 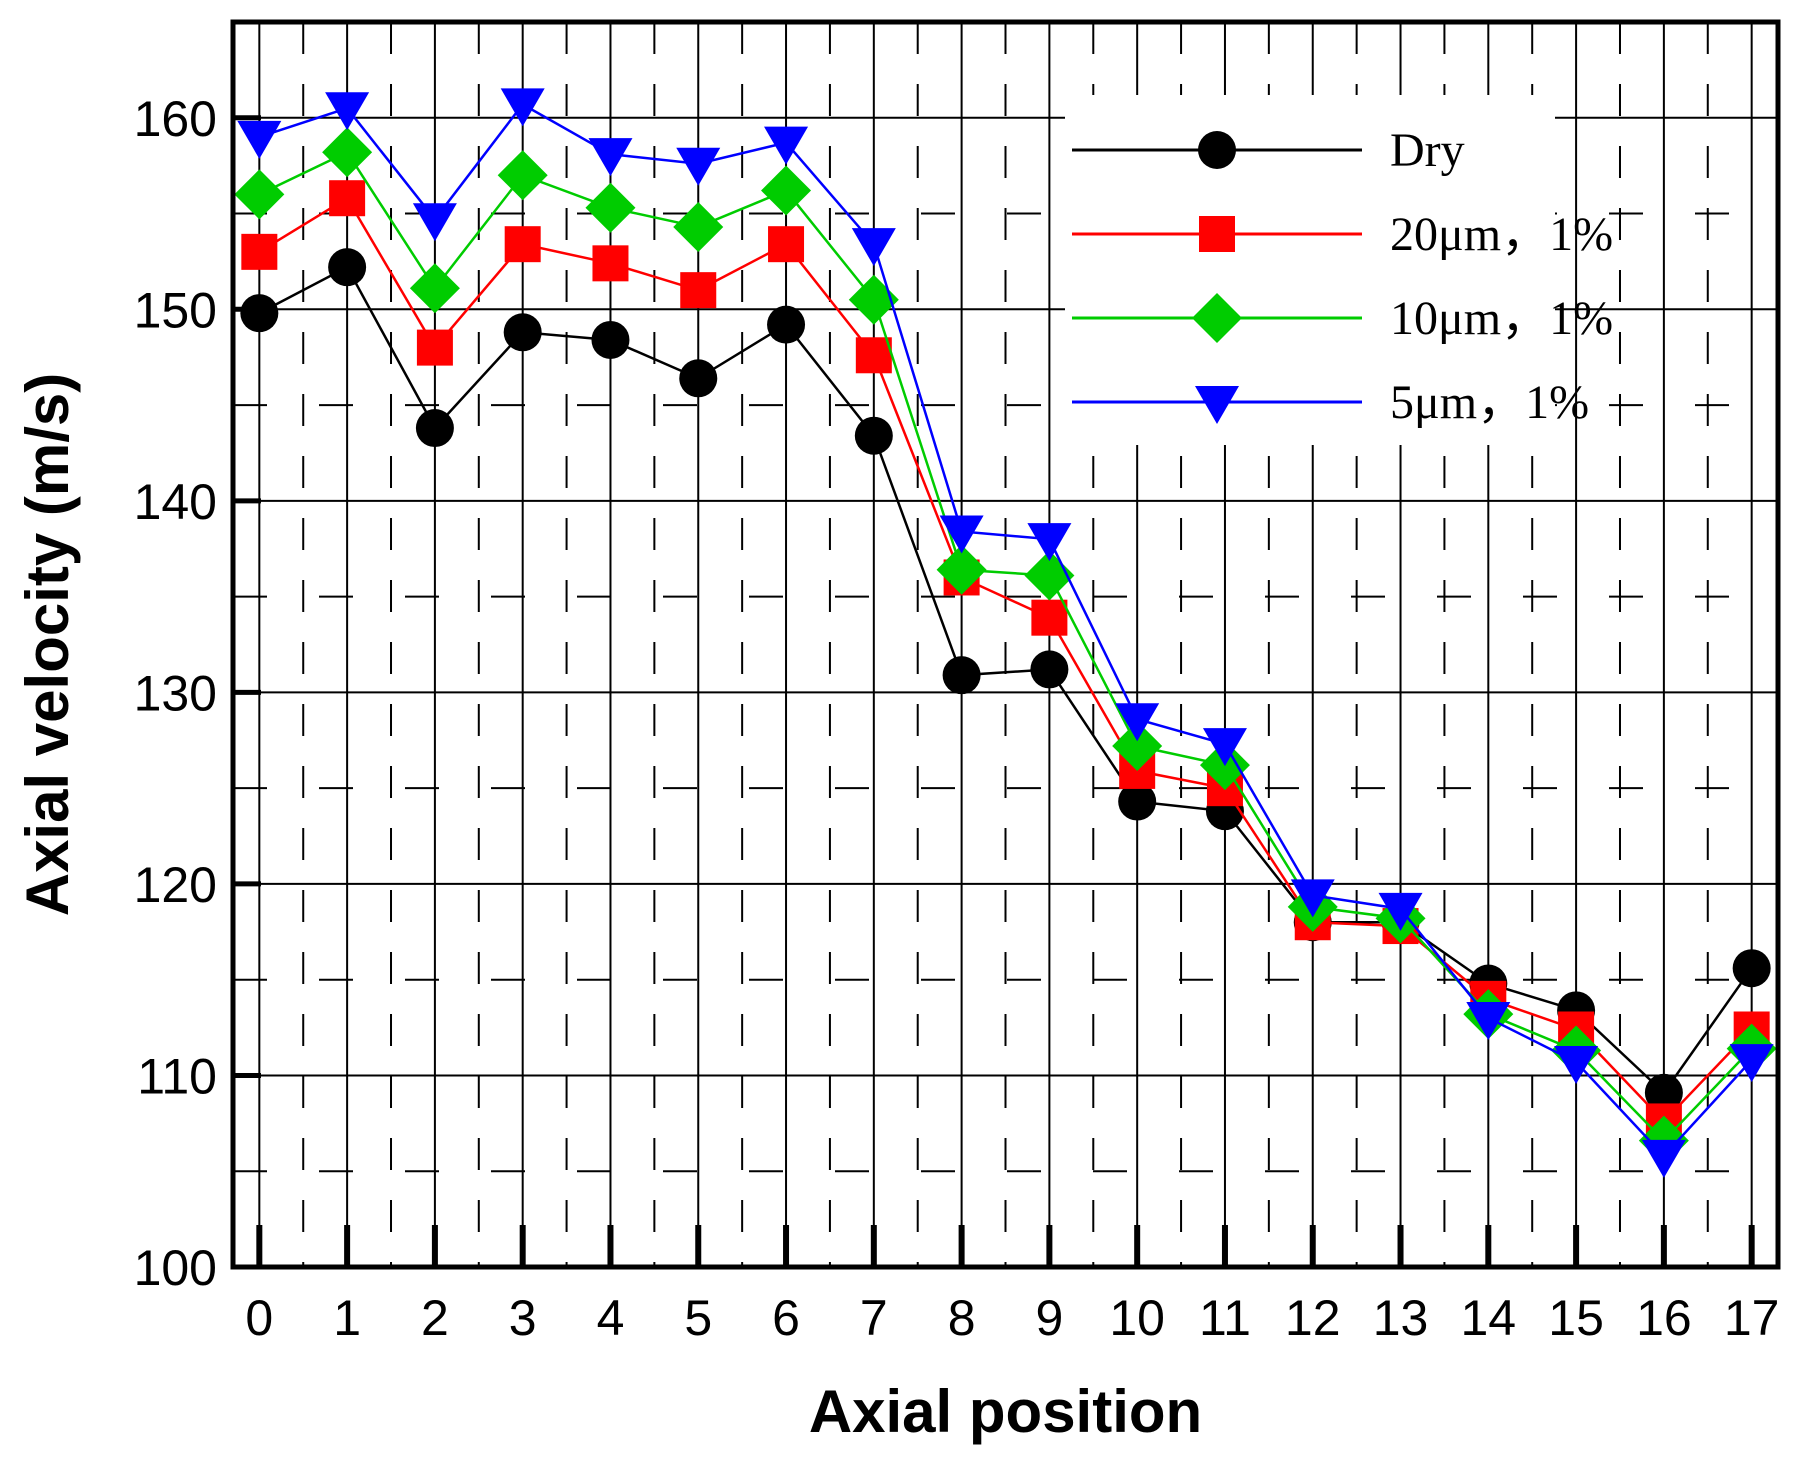 What do you see at coordinates (177, 1076) in the screenshot?
I see `y-tick-label: 110` at bounding box center [177, 1076].